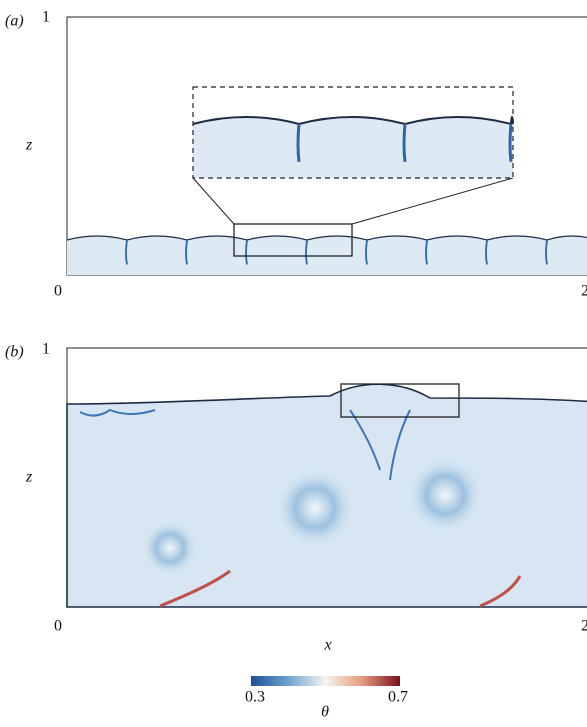  Describe the element at coordinates (325, 712) in the screenshot. I see `colorbar-label: θ` at that location.